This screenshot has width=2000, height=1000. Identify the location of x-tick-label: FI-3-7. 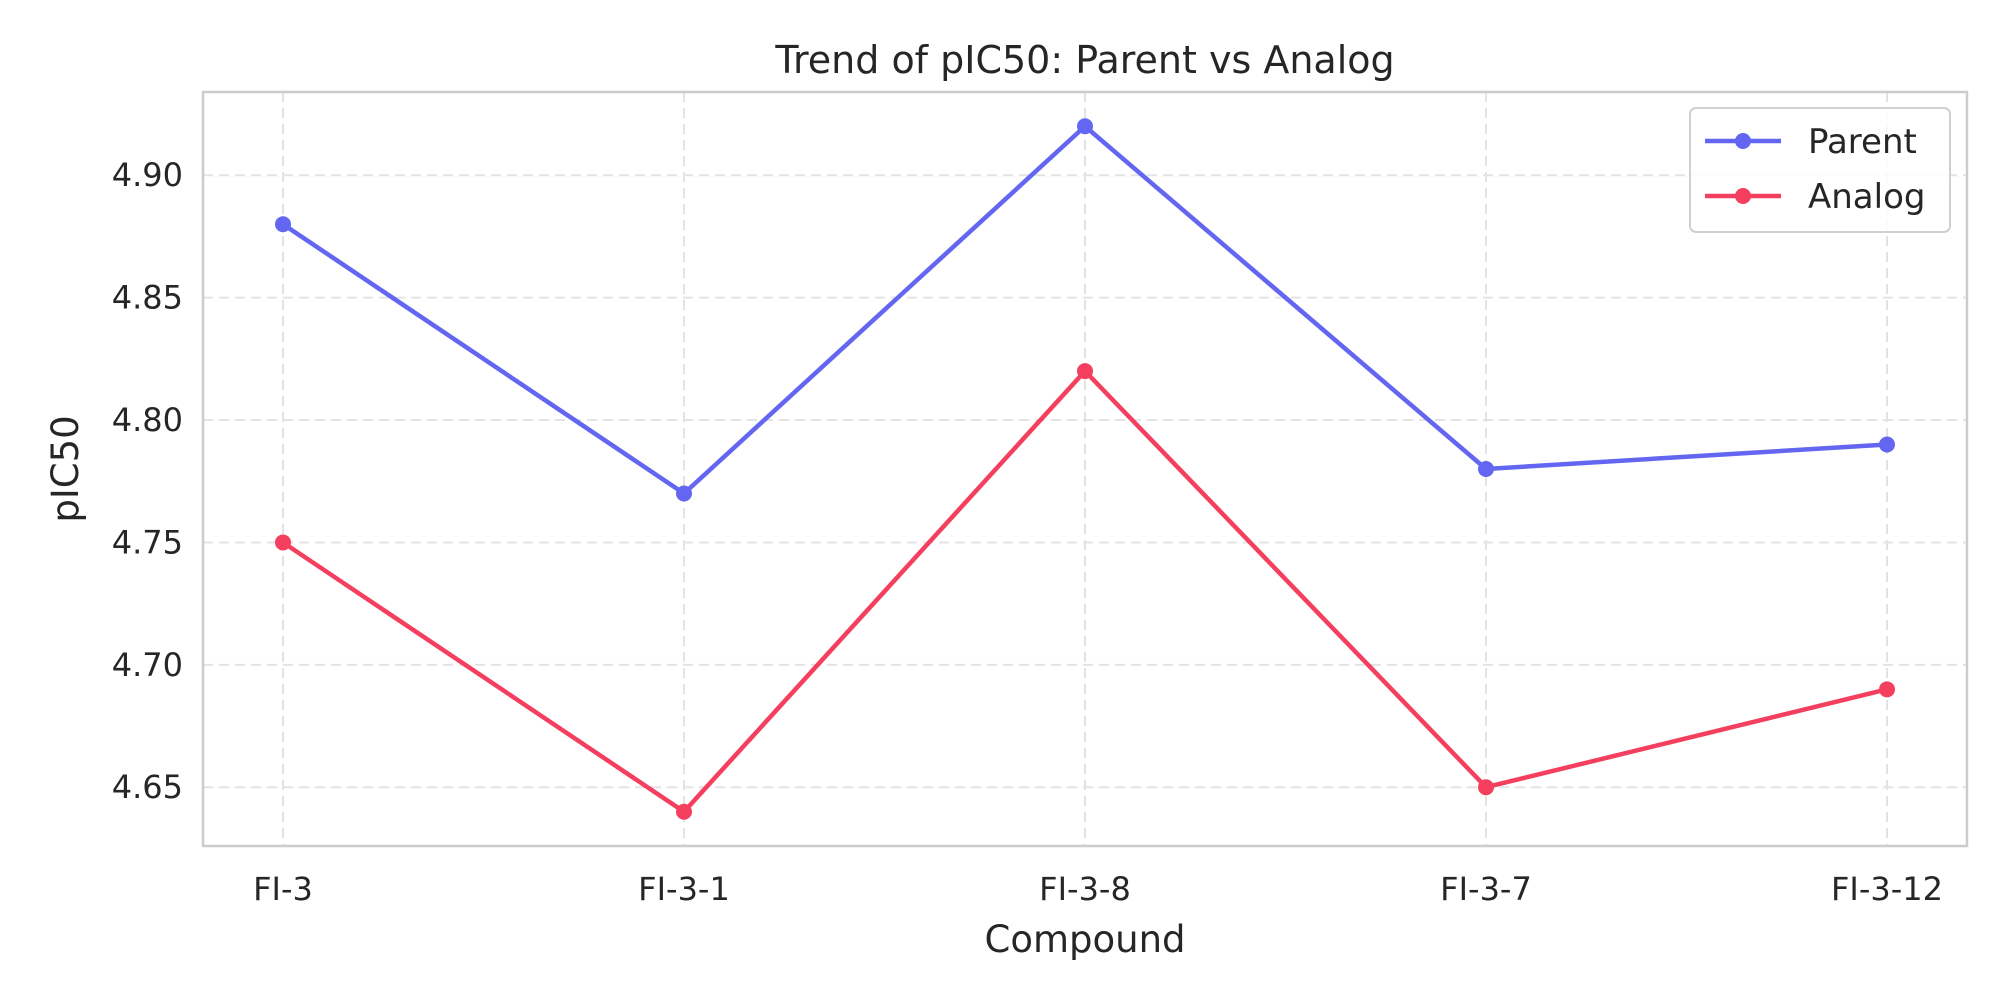
(1486, 889).